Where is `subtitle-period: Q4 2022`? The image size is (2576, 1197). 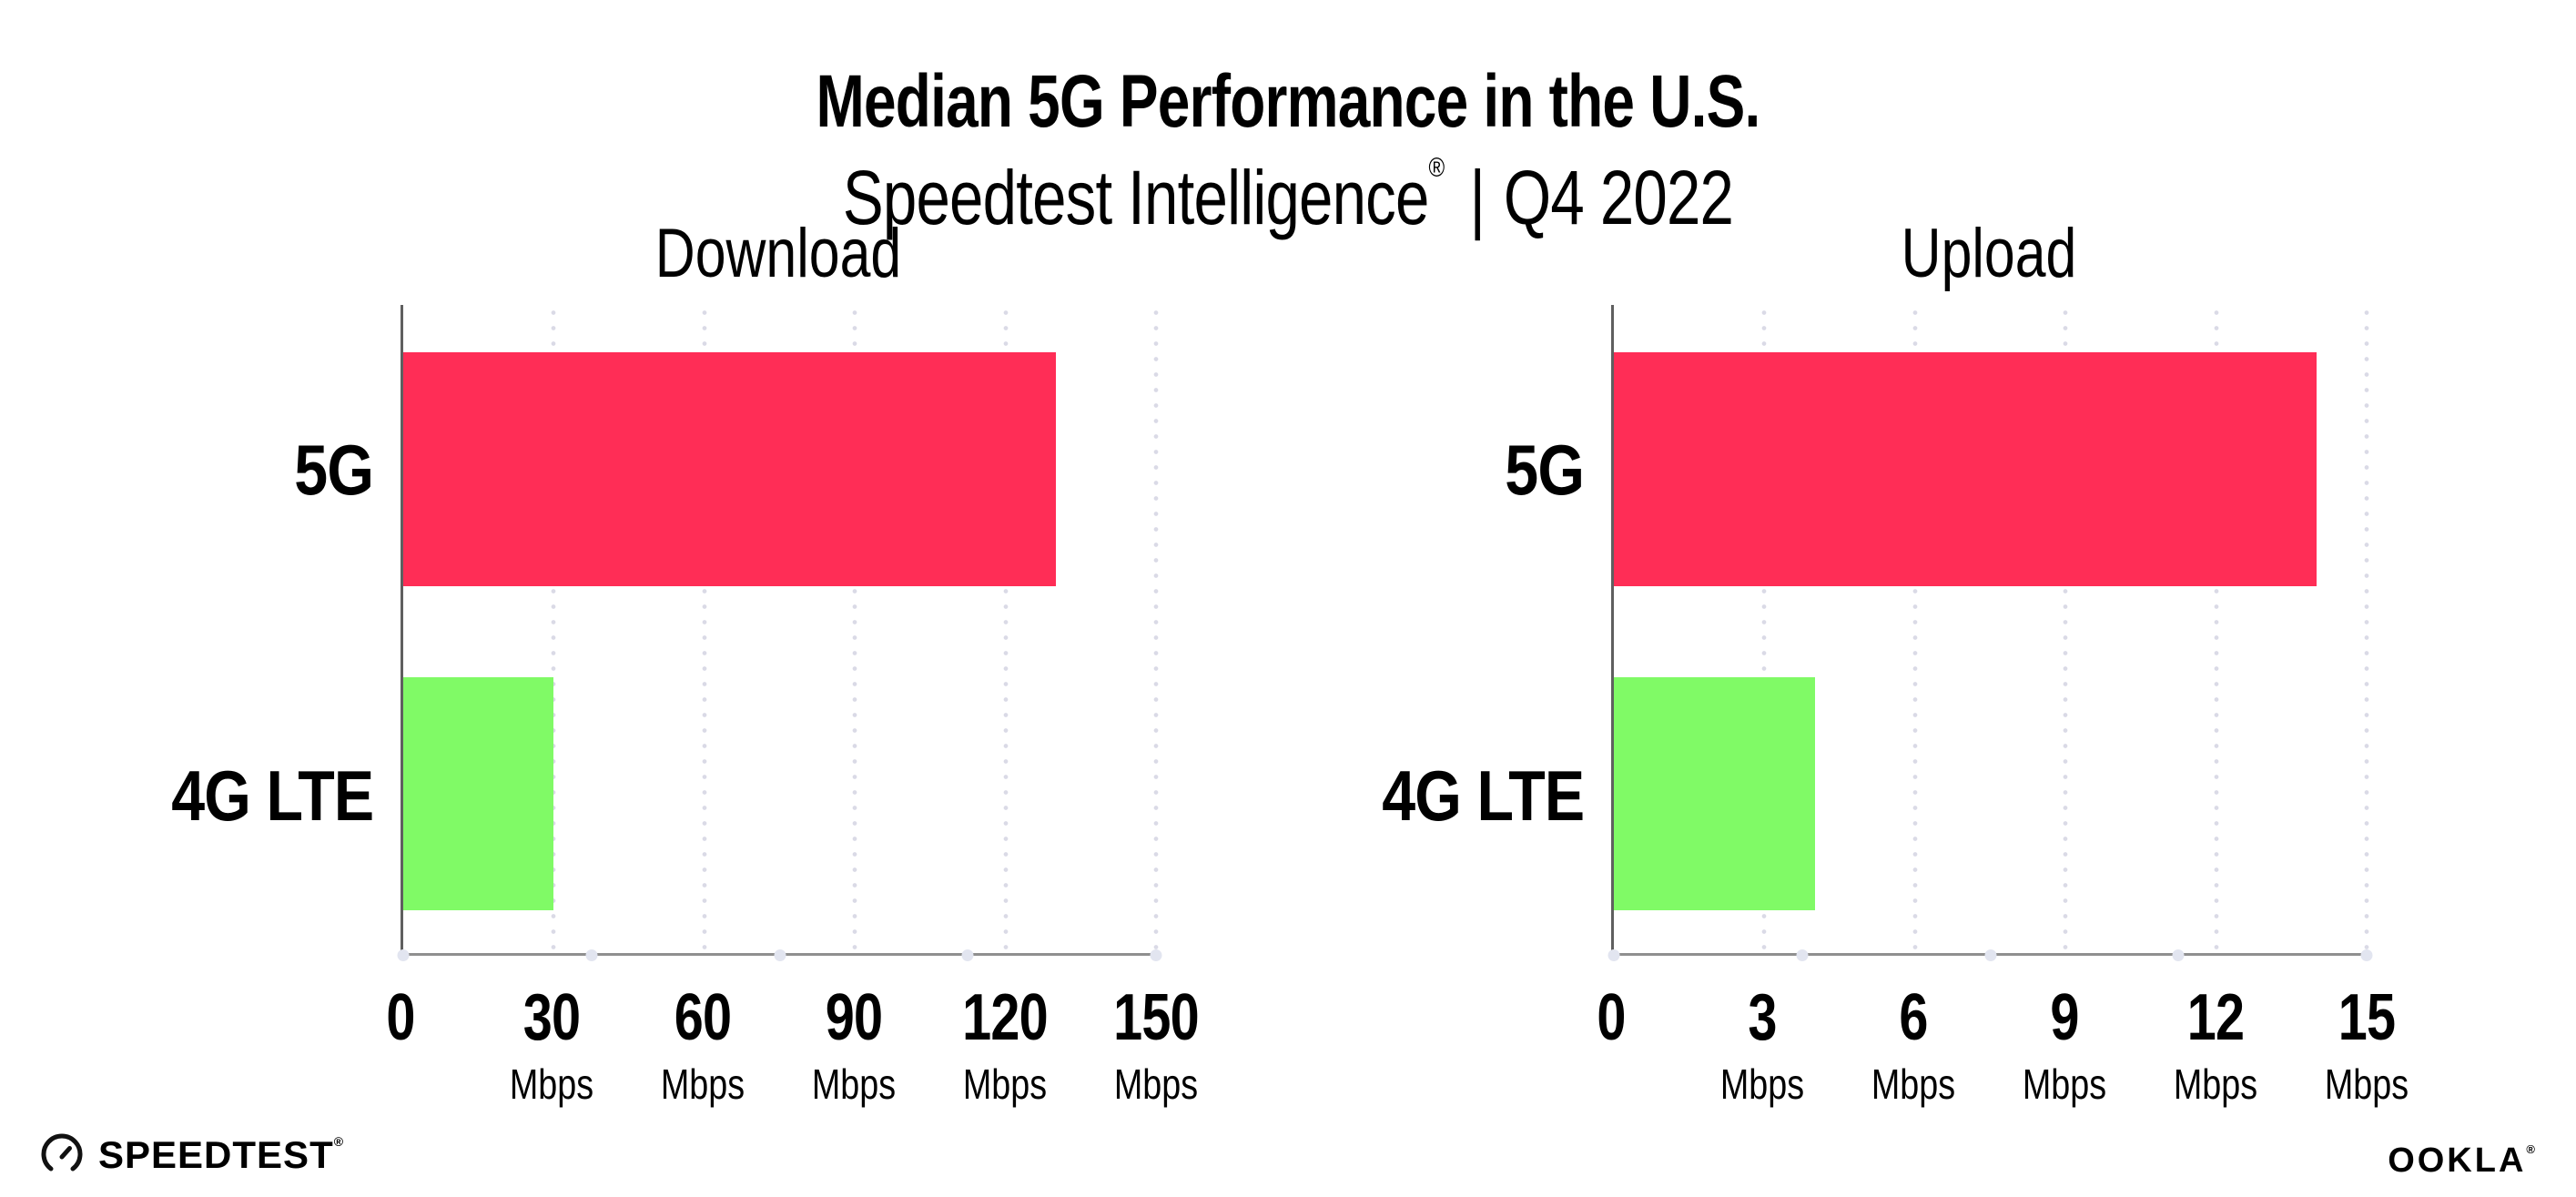
subtitle-period: Q4 2022 is located at coordinates (1618, 197).